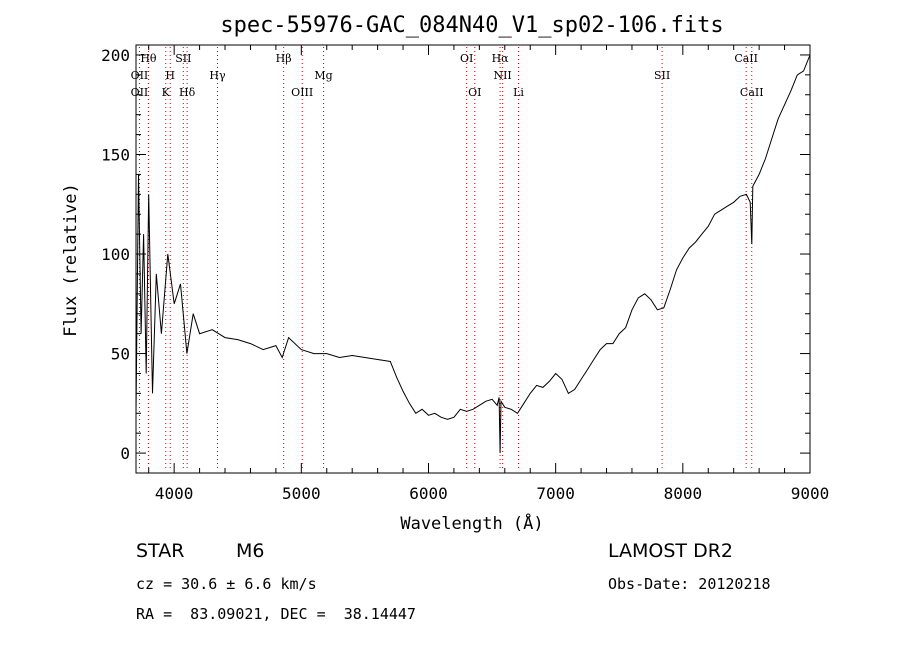 The height and width of the screenshot is (650, 900). What do you see at coordinates (501, 58) in the screenshot?
I see `spectral-line-label: Hα` at bounding box center [501, 58].